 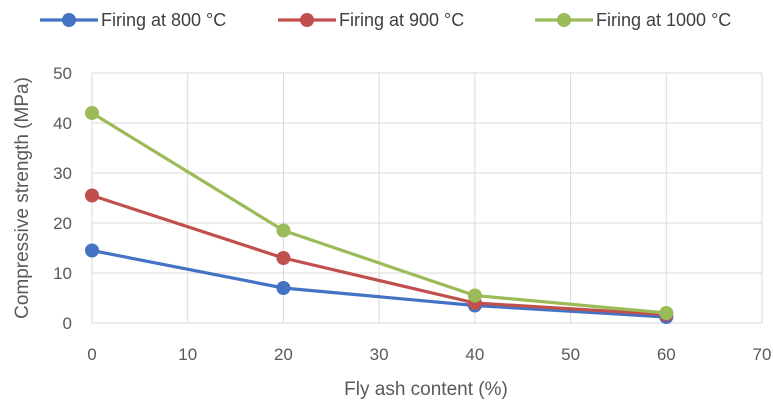 What do you see at coordinates (22, 198) in the screenshot?
I see `y-axis-label: Compressive strength (MPa)` at bounding box center [22, 198].